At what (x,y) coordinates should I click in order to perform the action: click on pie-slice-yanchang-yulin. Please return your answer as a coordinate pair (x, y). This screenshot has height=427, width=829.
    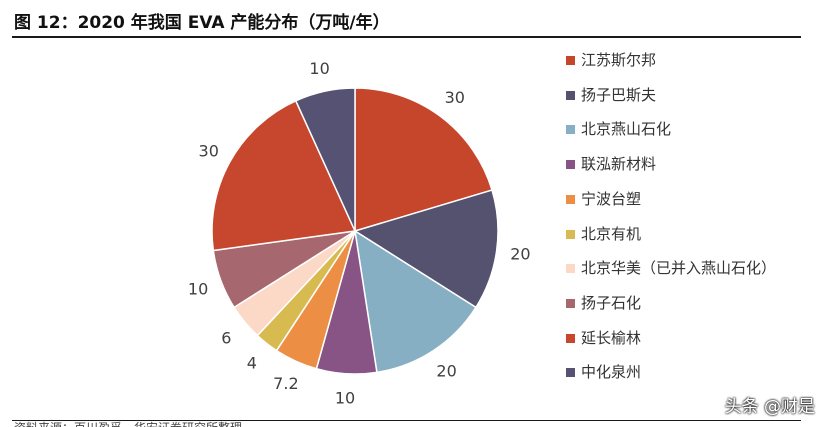
    Looking at the image, I should click on (284, 175).